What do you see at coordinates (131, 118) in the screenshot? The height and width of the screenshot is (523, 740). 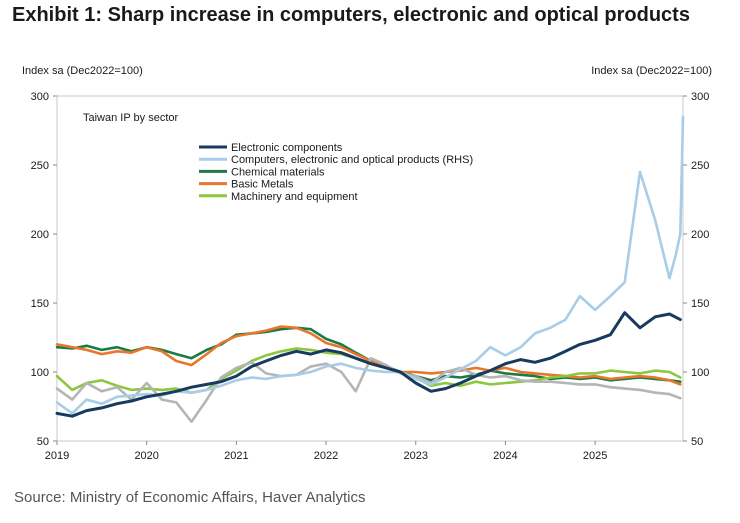 I see `inner-label: Taiwan IP by sector` at bounding box center [131, 118].